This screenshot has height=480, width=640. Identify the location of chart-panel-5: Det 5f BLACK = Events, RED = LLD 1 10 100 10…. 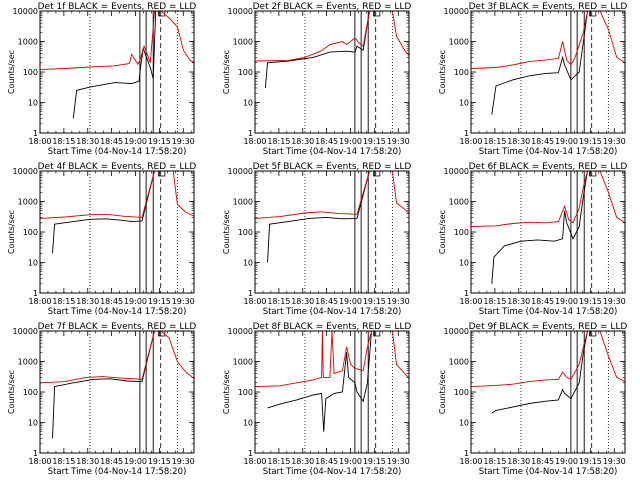
(316, 239).